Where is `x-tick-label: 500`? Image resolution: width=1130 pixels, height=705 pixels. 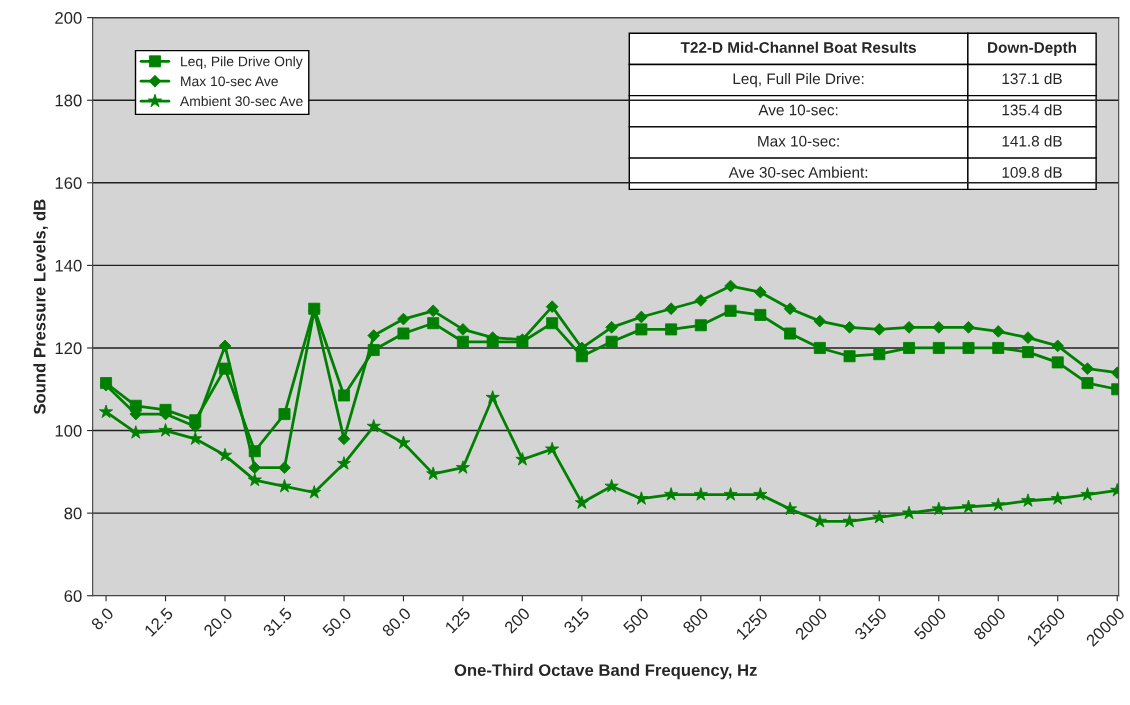
x-tick-label: 500 is located at coordinates (636, 620).